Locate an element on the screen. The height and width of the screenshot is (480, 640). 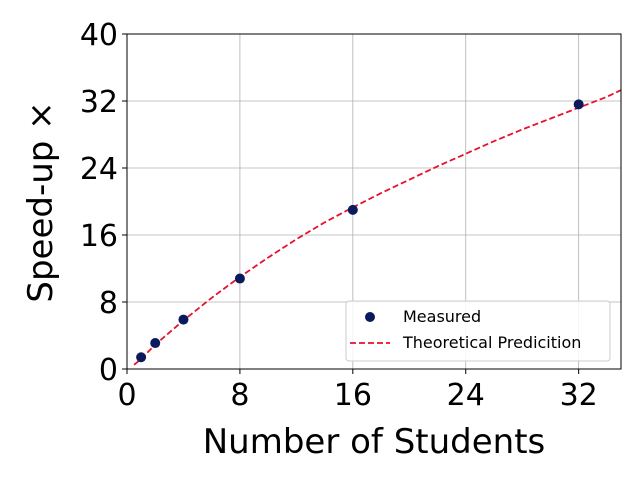
y-tick-label: 32 is located at coordinates (99, 102).